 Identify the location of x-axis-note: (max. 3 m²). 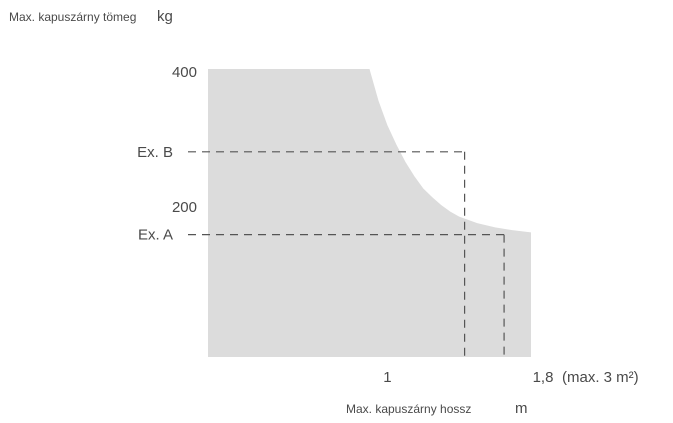
(600, 377).